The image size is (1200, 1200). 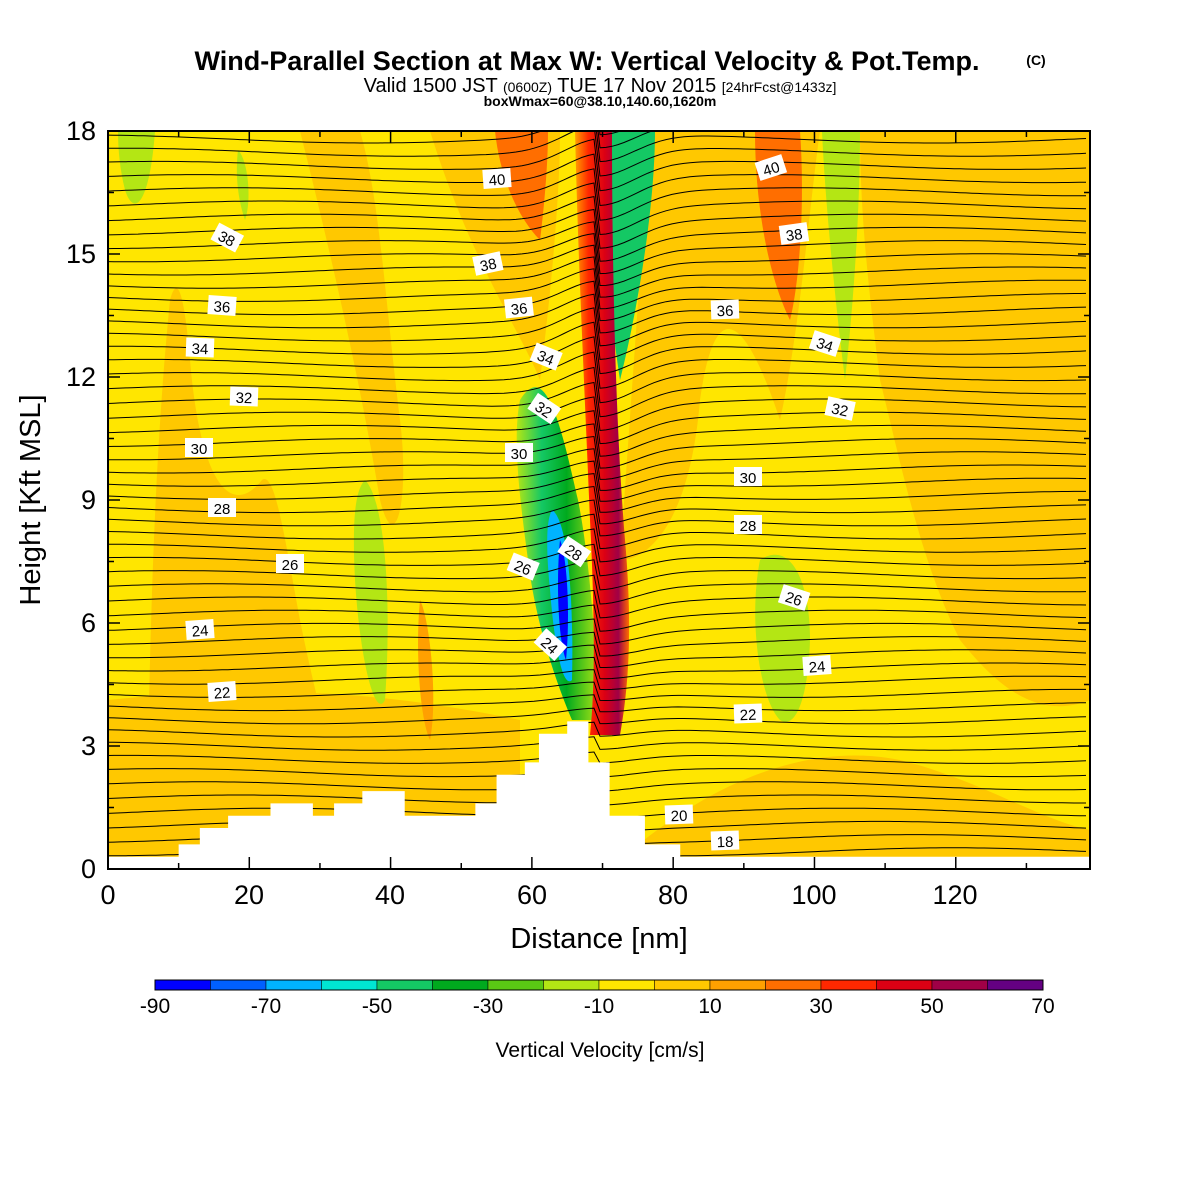 I want to click on svg-text: 22, so click(x=747, y=716).